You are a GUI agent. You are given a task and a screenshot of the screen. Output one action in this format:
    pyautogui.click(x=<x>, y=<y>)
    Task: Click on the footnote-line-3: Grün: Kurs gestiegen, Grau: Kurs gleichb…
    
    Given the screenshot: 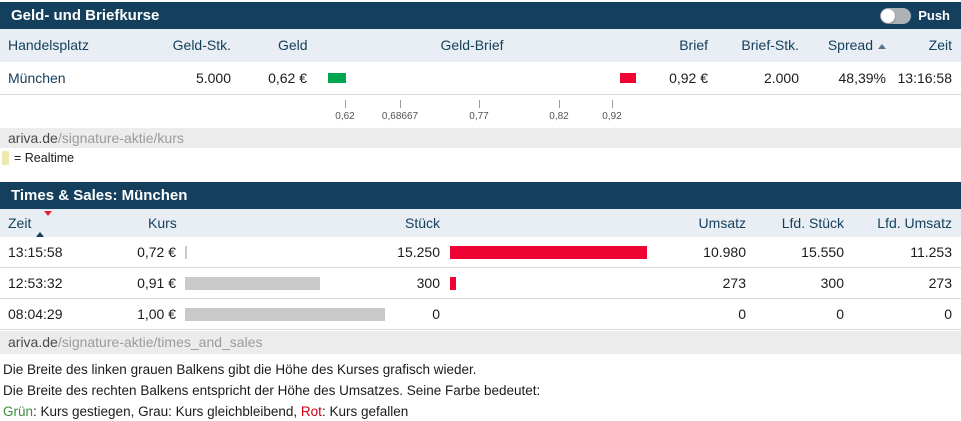 What is the action you would take?
    pyautogui.click(x=480, y=412)
    